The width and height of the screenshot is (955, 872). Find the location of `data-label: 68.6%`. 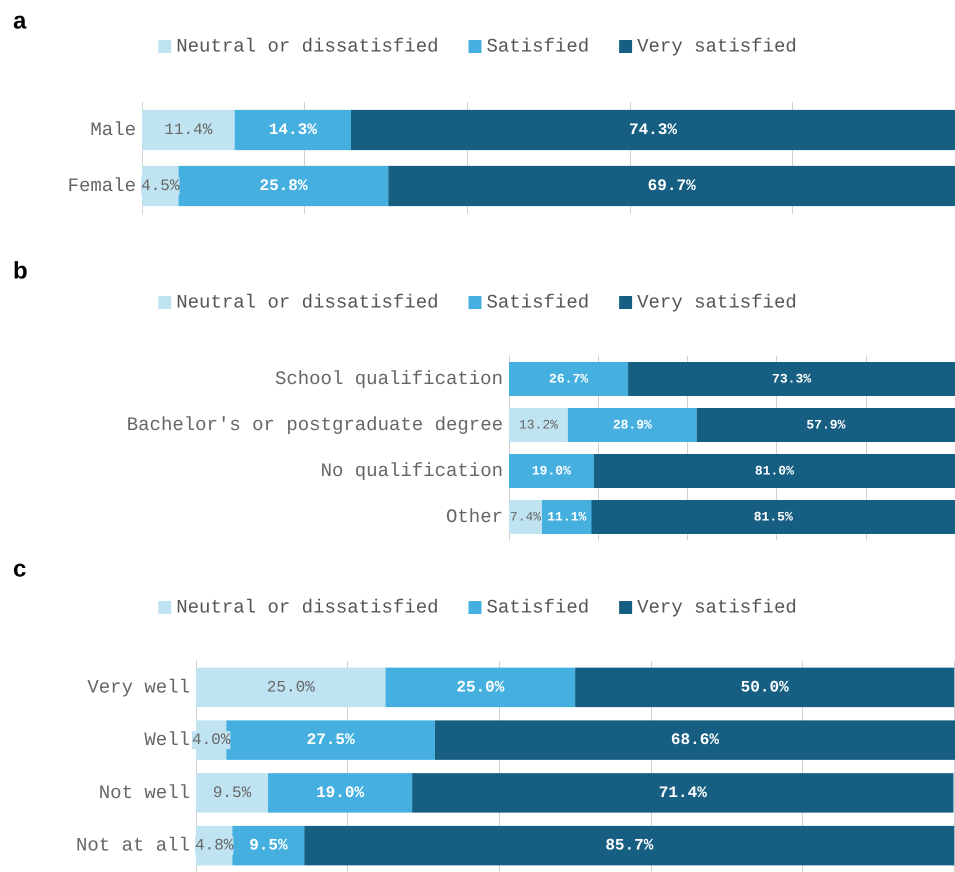

data-label: 68.6% is located at coordinates (695, 740).